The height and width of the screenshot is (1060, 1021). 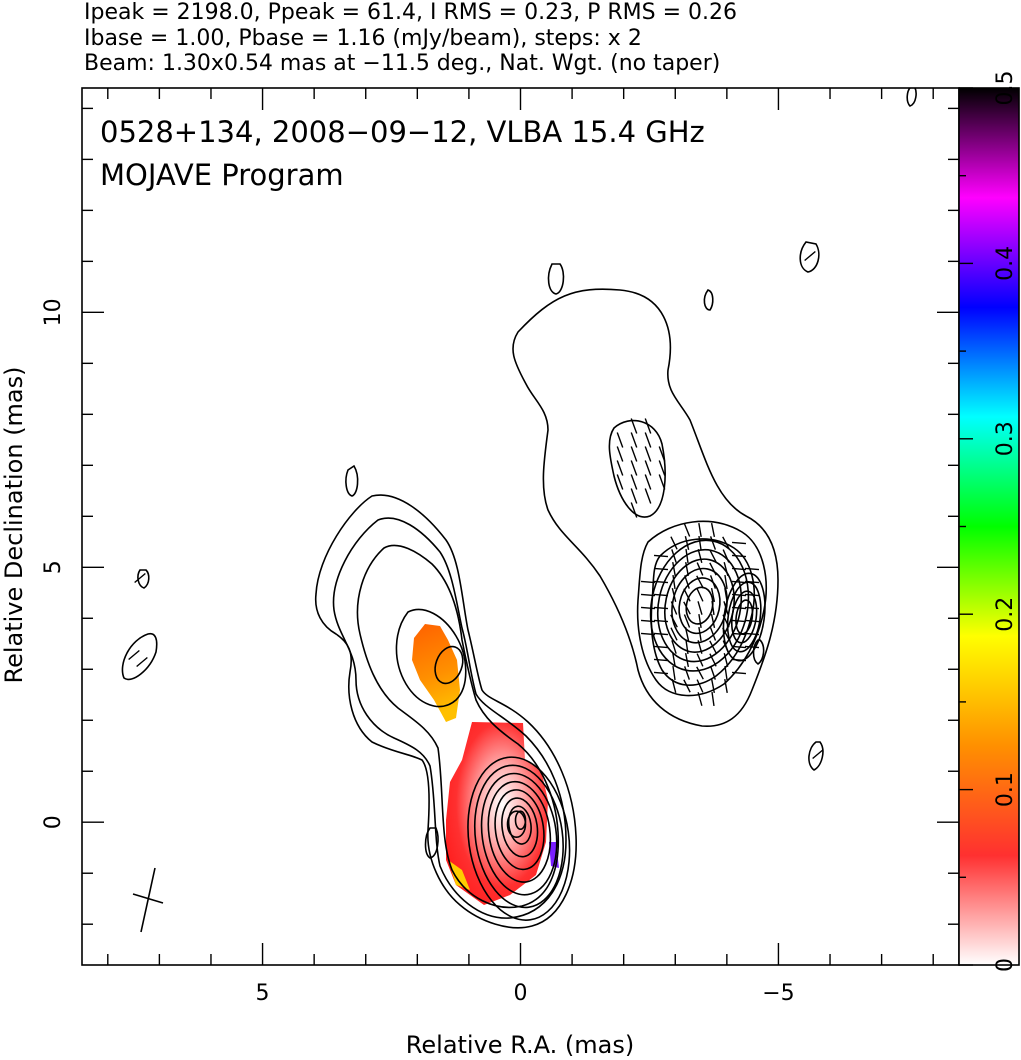 I want to click on x-axis-label: Relative R.A. (mas), so click(x=520, y=1045).